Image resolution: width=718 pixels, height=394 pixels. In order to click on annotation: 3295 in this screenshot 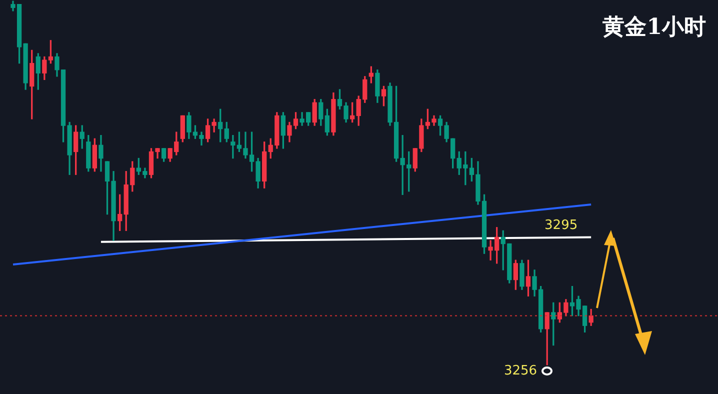, I will do `click(561, 226)`.